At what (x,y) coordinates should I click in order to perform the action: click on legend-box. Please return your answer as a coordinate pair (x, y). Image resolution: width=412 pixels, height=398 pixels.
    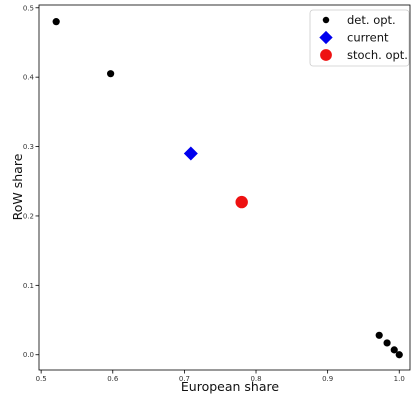
    Looking at the image, I should click on (359, 38).